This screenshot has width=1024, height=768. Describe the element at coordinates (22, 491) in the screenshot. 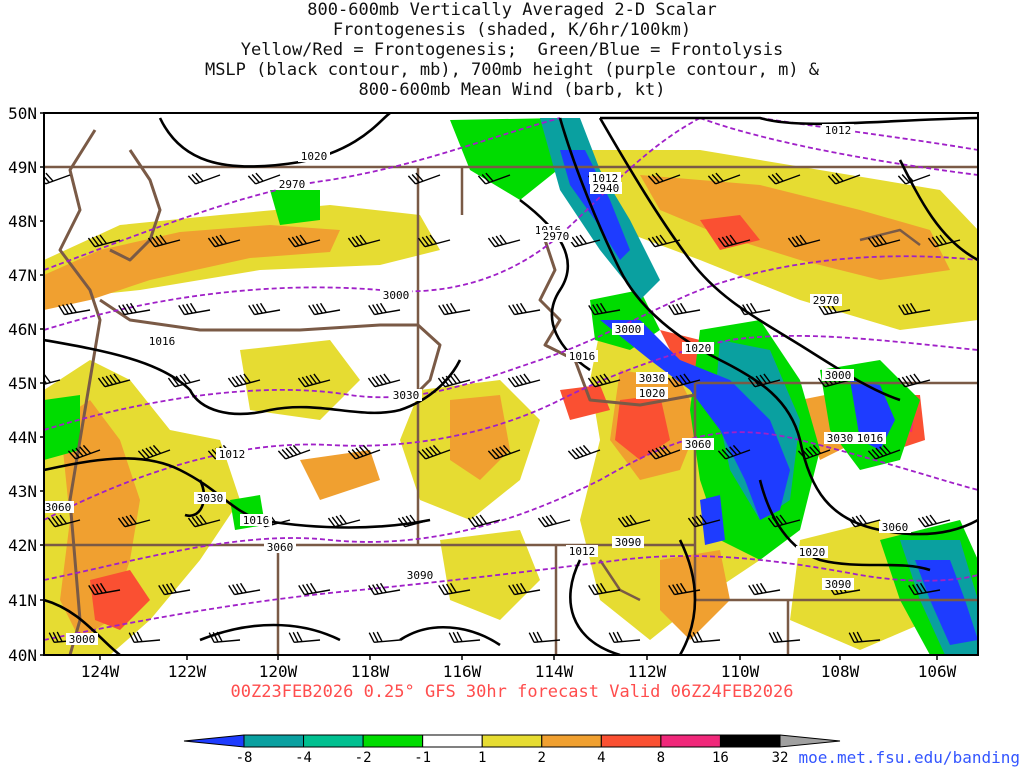

I see `lat-label: 43N` at that location.